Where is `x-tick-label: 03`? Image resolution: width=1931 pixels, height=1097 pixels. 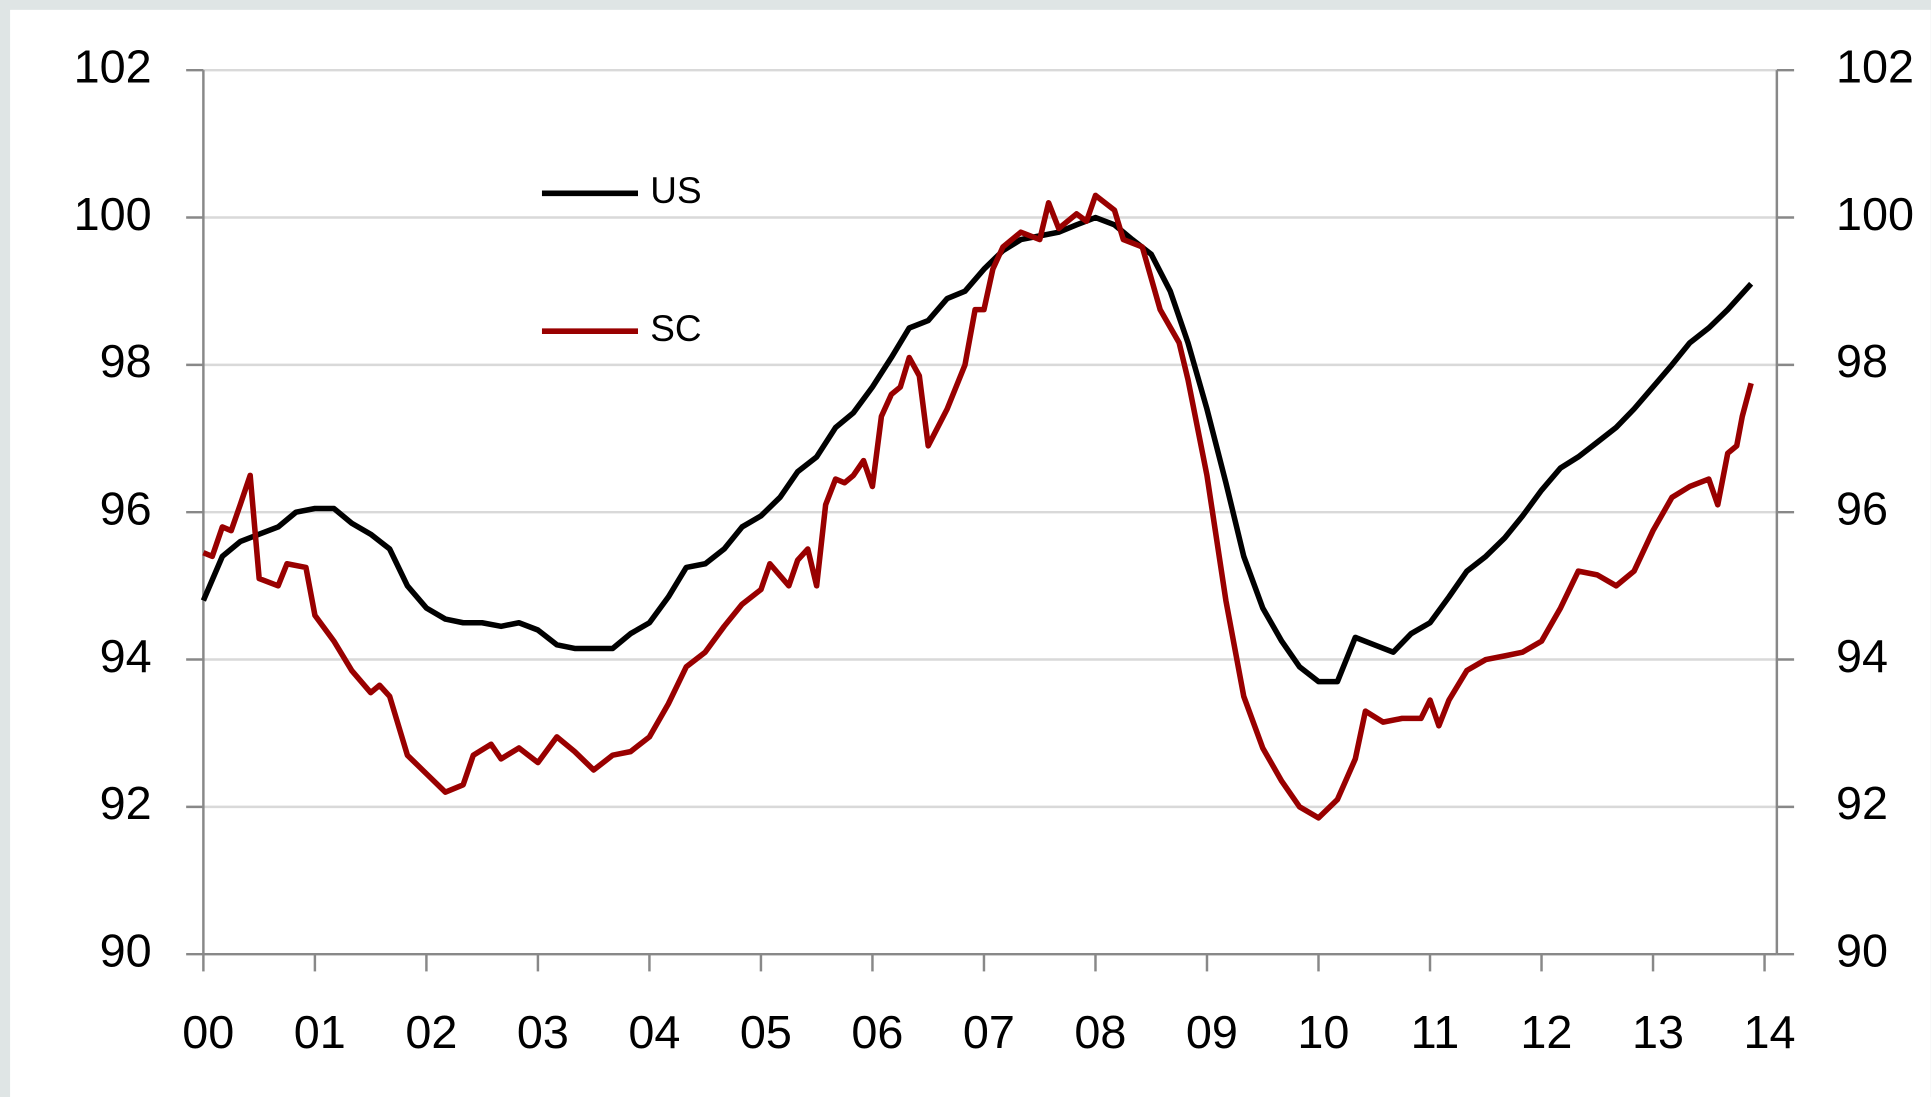
x-tick-label: 03 is located at coordinates (543, 1032).